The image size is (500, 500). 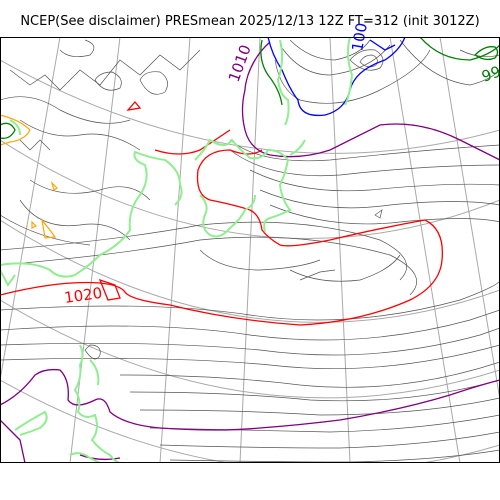 What do you see at coordinates (359, 36) in the screenshot?
I see `contour-label-1000: 100` at bounding box center [359, 36].